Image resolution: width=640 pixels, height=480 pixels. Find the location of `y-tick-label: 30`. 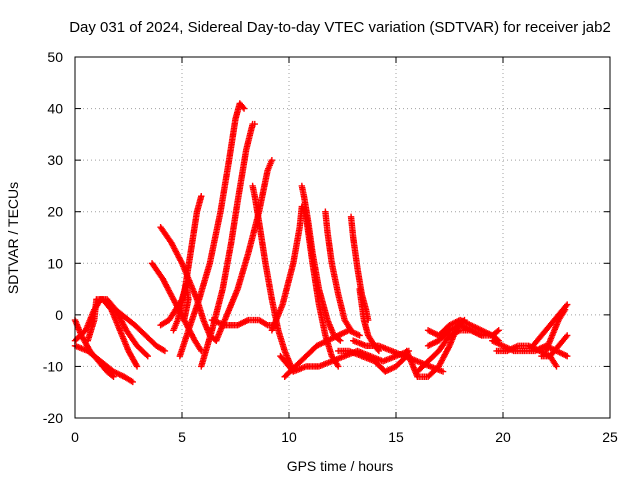

y-tick-label: 30 is located at coordinates (55, 160).